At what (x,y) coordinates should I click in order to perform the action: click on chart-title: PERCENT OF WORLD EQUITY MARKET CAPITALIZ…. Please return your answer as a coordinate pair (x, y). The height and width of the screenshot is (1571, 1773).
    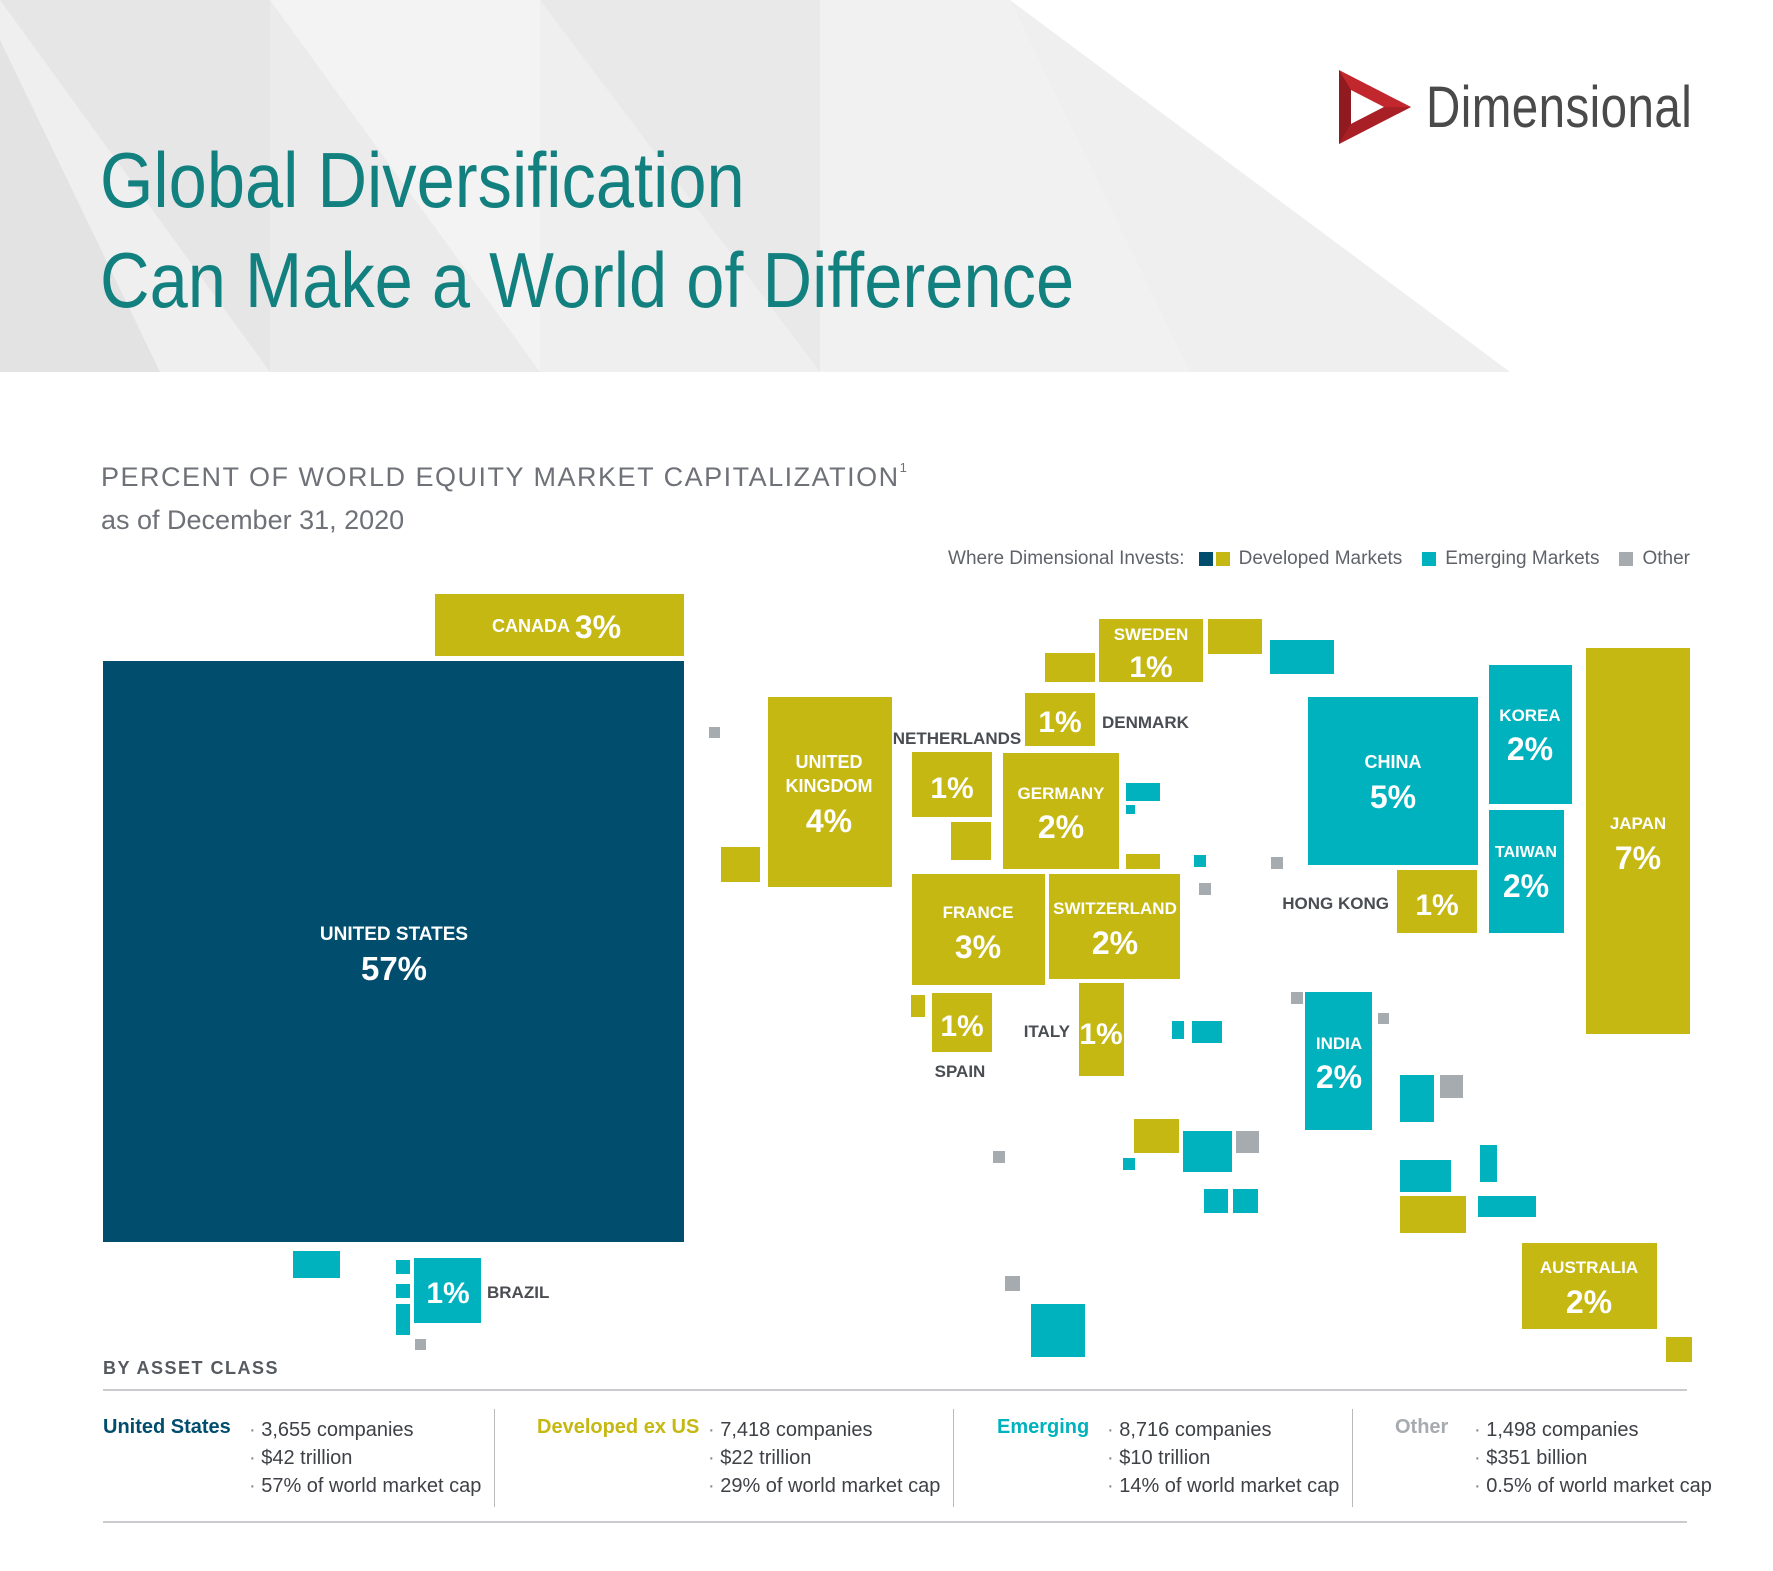
    Looking at the image, I should click on (504, 476).